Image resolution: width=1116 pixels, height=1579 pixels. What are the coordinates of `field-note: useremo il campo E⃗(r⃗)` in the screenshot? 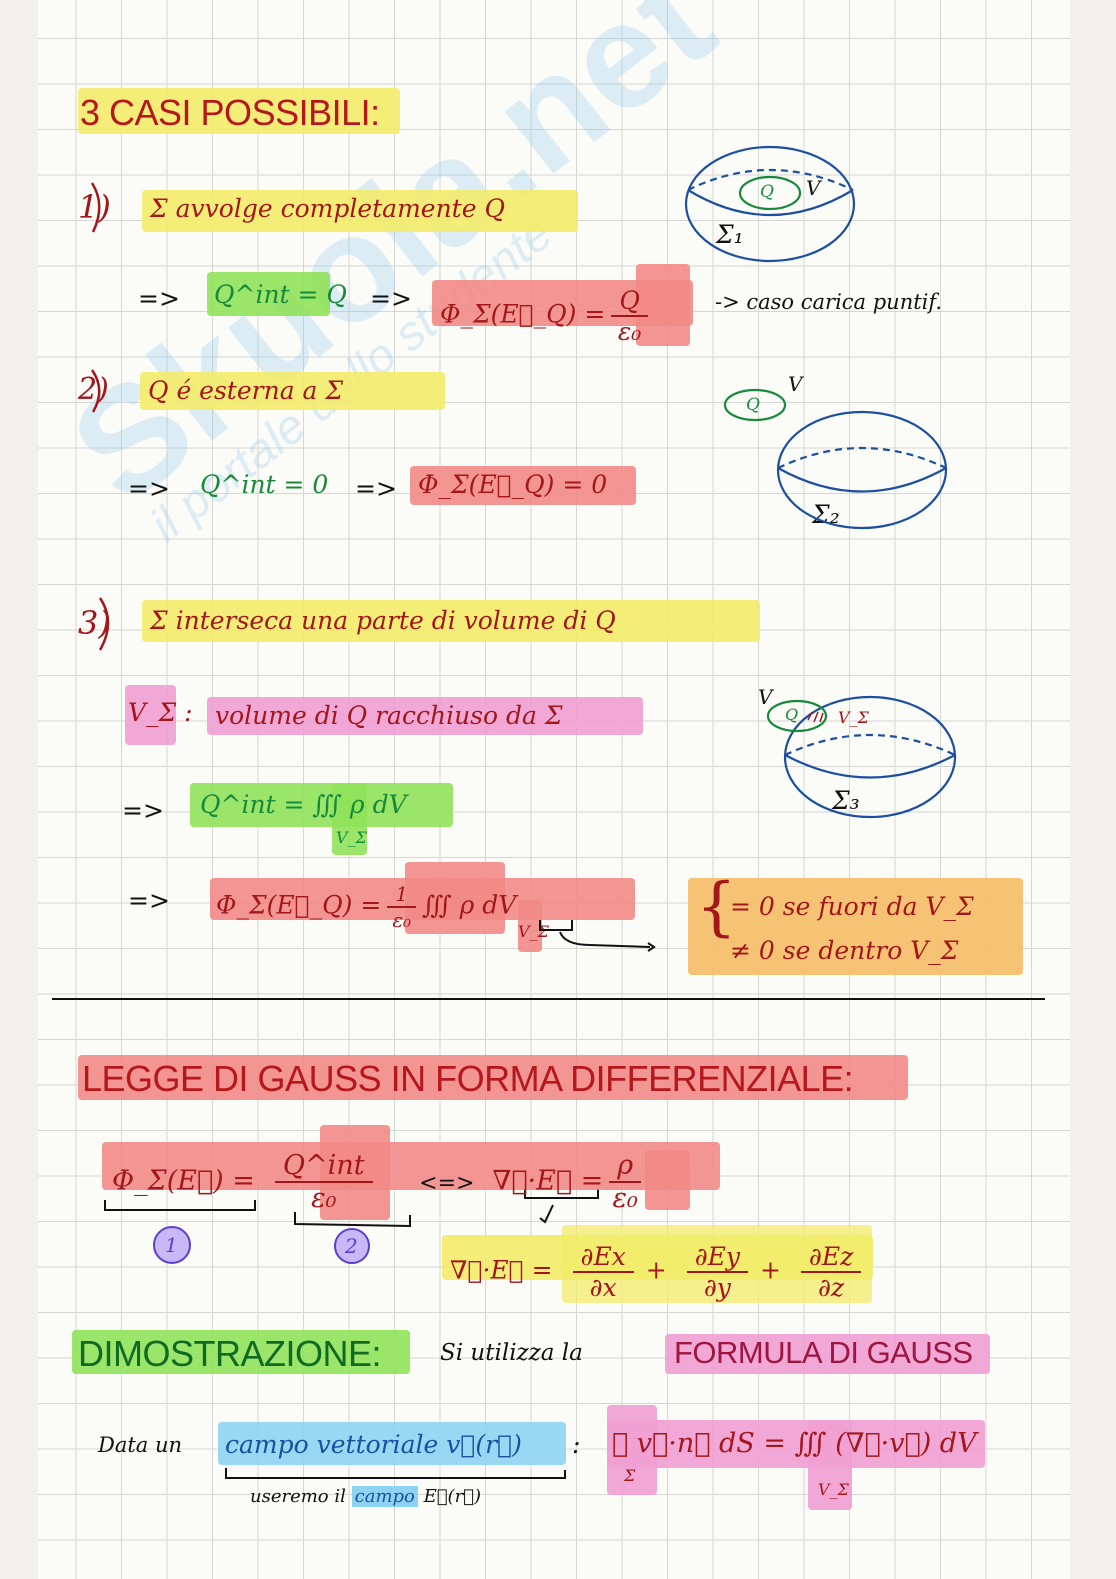 It's located at (366, 1496).